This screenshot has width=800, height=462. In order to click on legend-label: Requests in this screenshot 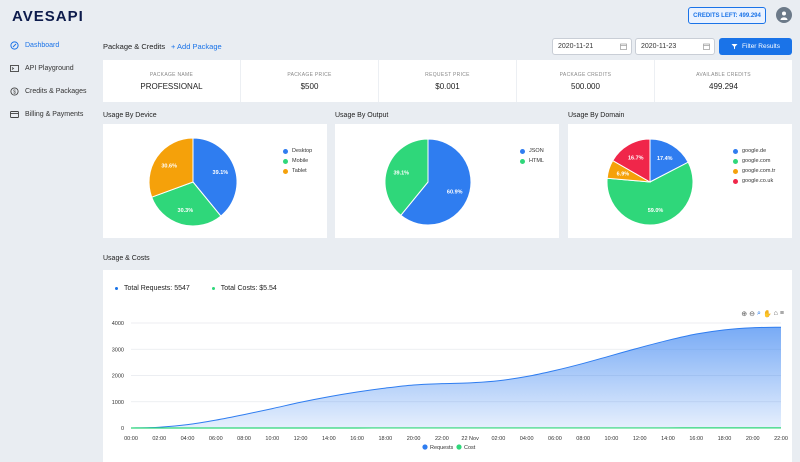, I will do `click(441, 448)`.